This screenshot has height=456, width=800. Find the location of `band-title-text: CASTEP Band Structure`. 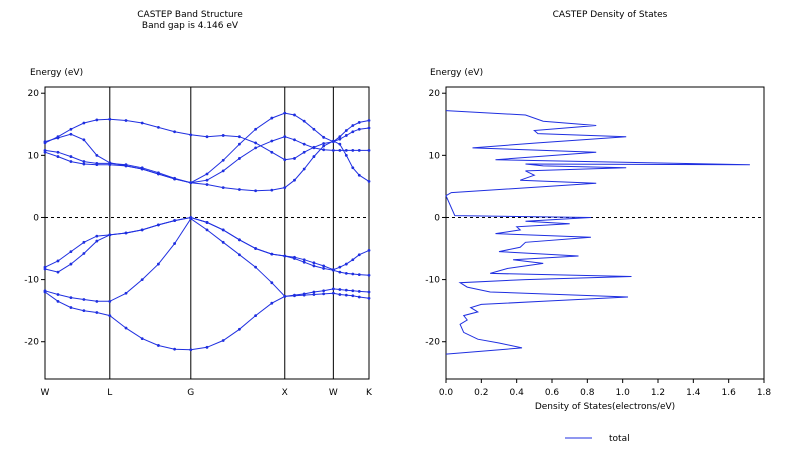

band-title-text: CASTEP Band Structure is located at coordinates (190, 15).